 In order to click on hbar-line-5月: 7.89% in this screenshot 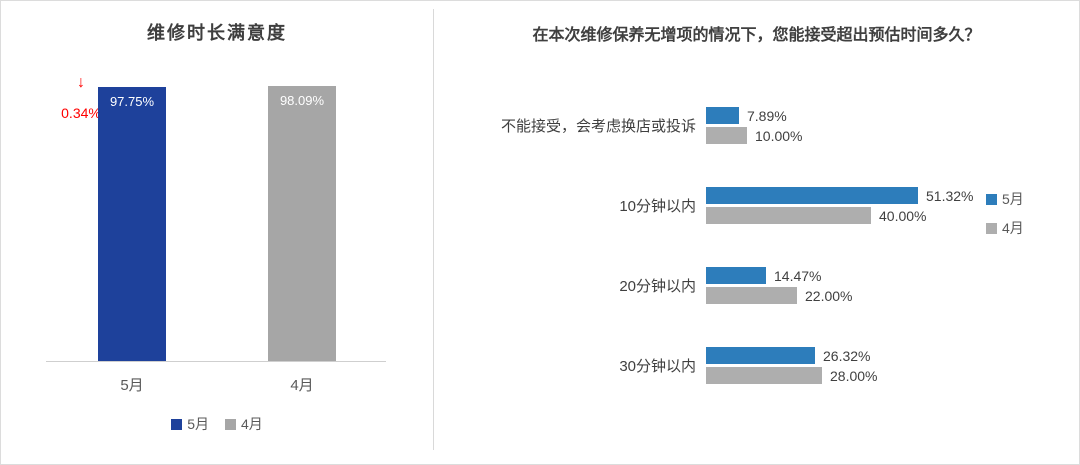, I will do `click(754, 115)`.